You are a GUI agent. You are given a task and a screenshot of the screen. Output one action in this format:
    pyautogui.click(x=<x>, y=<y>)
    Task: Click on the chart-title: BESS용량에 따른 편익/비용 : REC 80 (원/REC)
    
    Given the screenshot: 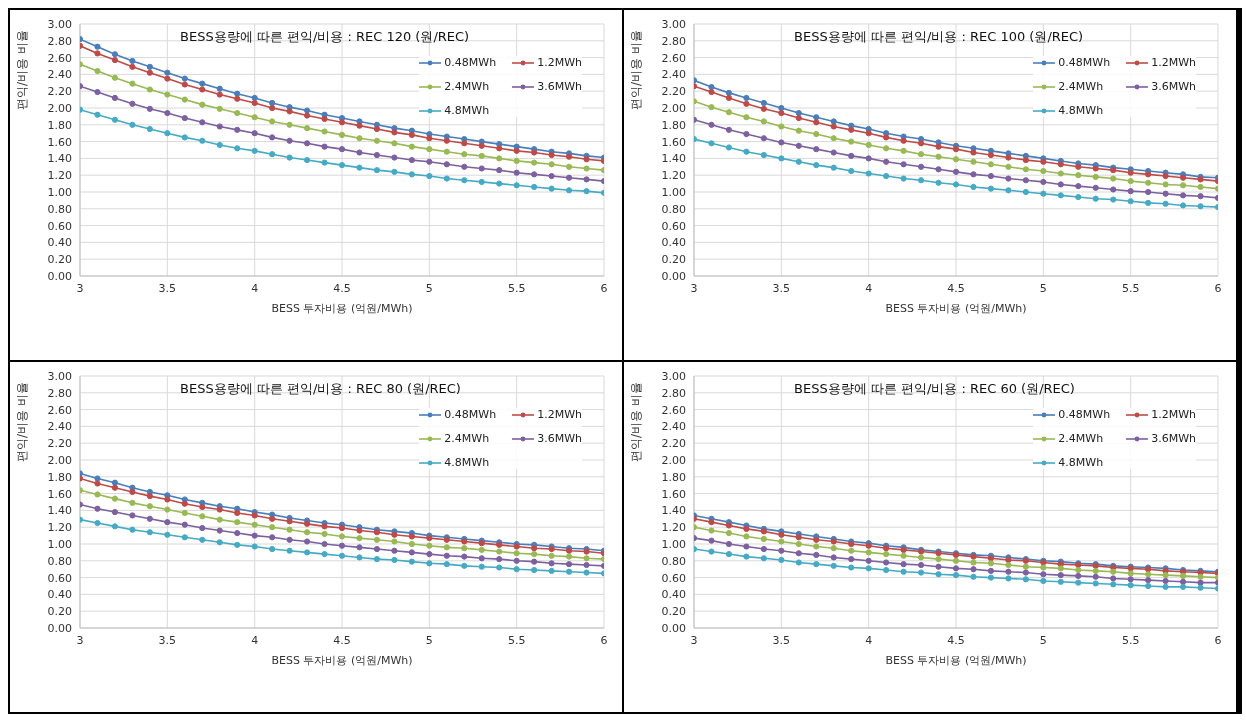 What is the action you would take?
    pyautogui.click(x=320, y=389)
    